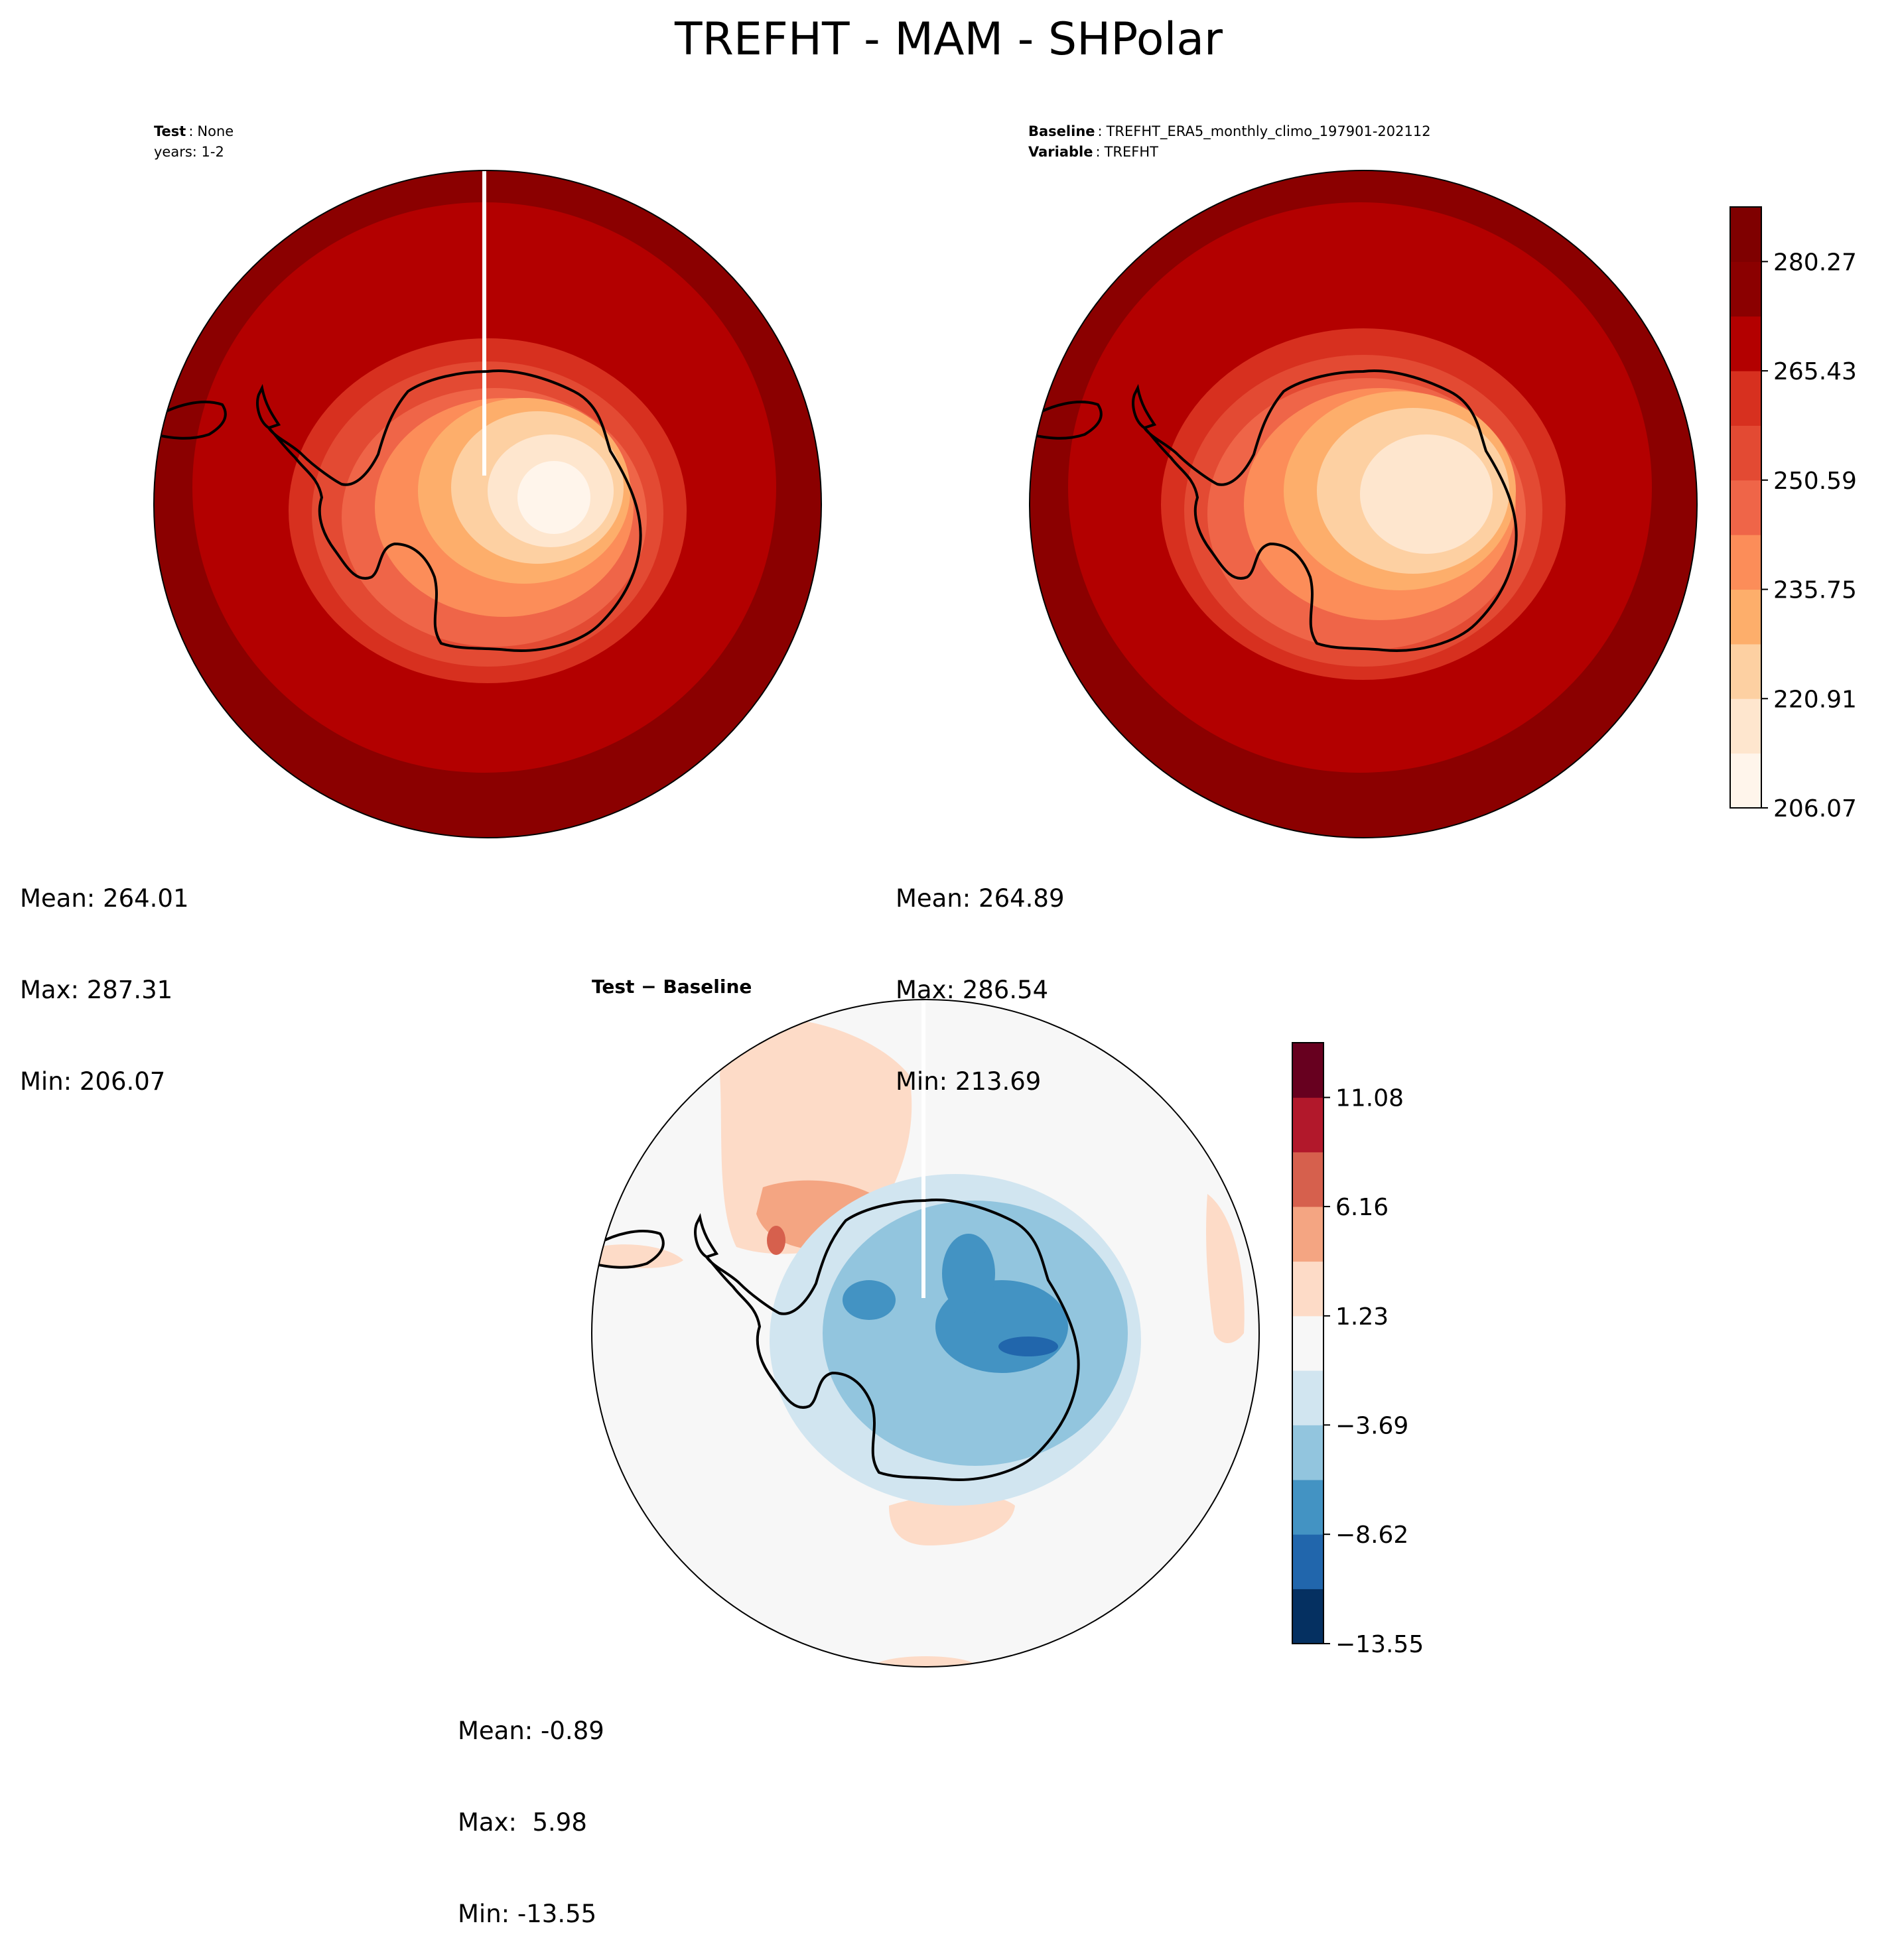 The width and height of the screenshot is (1898, 1960). I want to click on svg-text:Test:None: Test: None, so click(194, 131).